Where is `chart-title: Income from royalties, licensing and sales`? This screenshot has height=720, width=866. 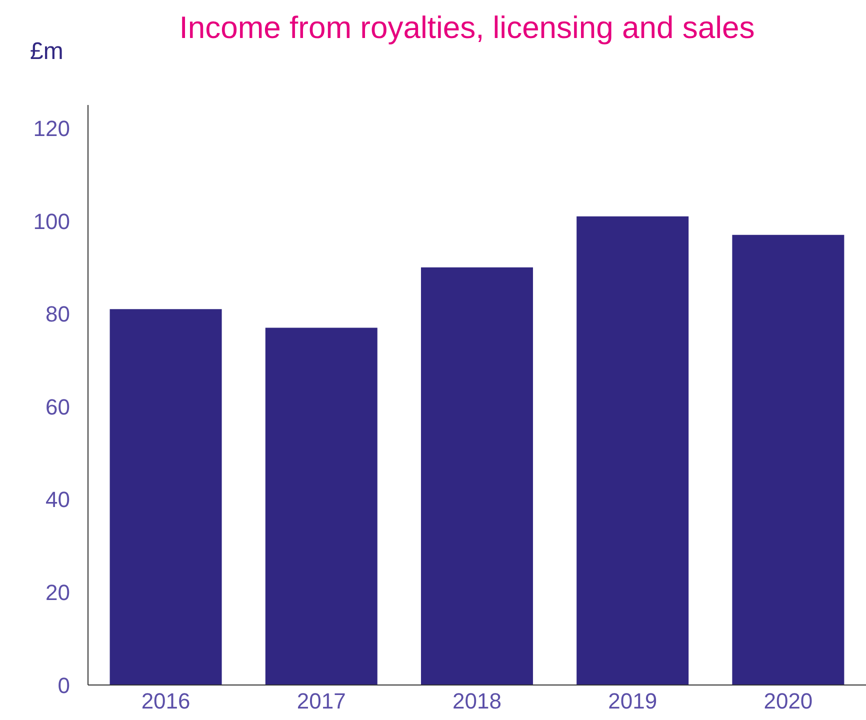
chart-title: Income from royalties, licensing and sales is located at coordinates (467, 27).